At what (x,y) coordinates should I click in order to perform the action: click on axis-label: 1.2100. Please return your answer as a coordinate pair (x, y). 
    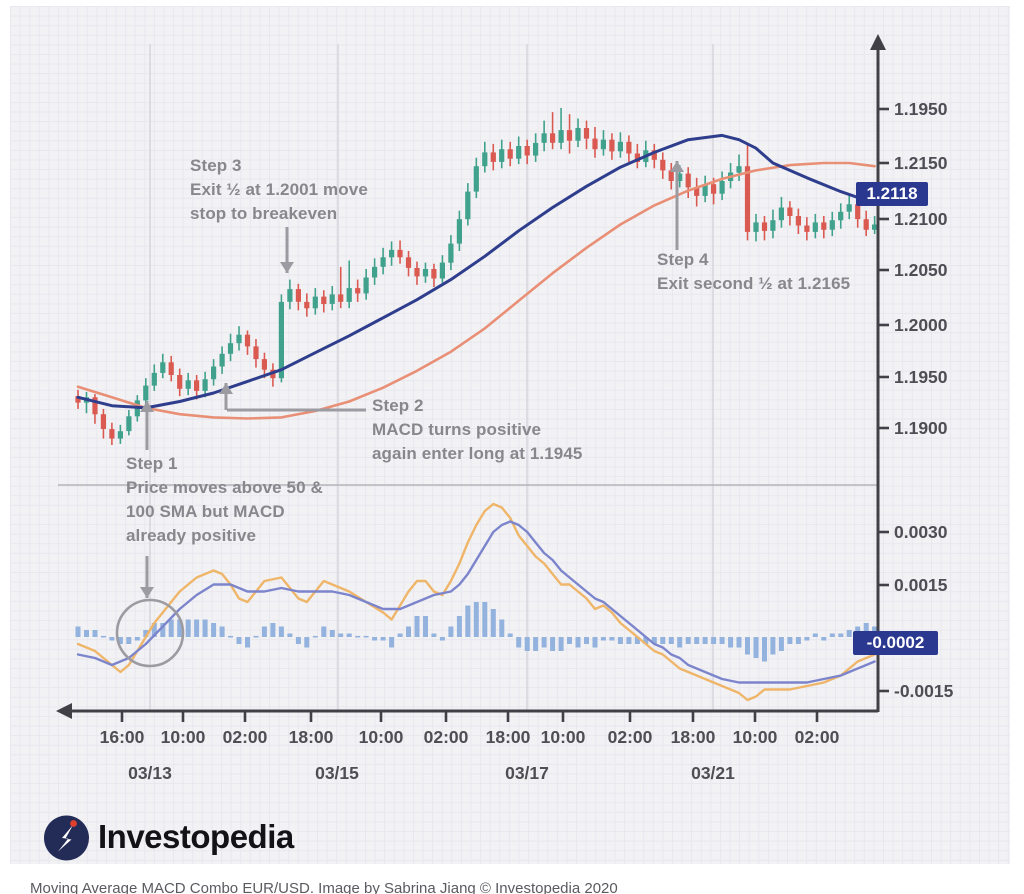
    Looking at the image, I should click on (921, 219).